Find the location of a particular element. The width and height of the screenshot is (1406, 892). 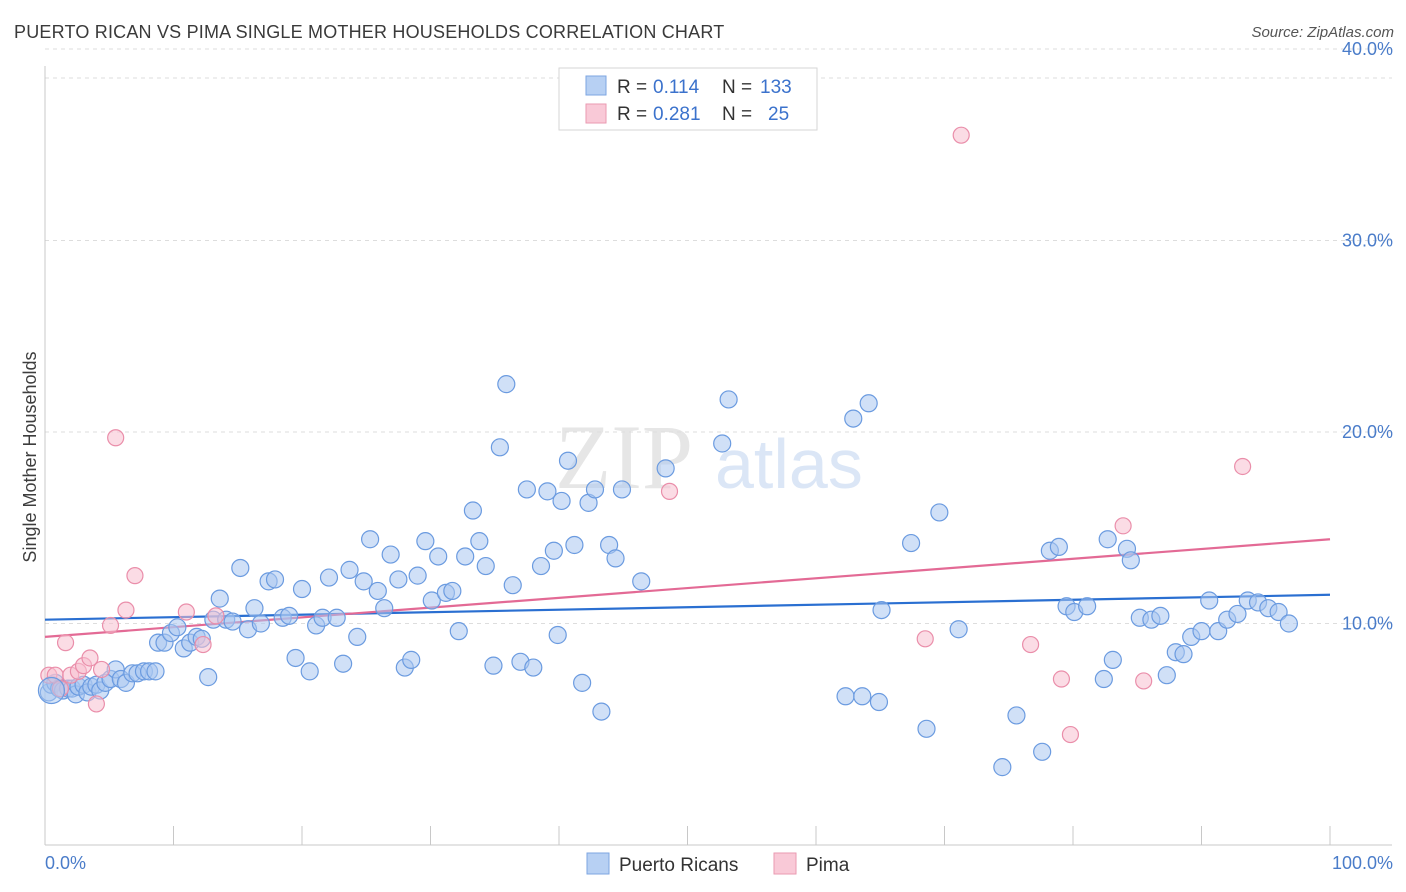

legend-n-value: 25 is located at coordinates (778, 114).